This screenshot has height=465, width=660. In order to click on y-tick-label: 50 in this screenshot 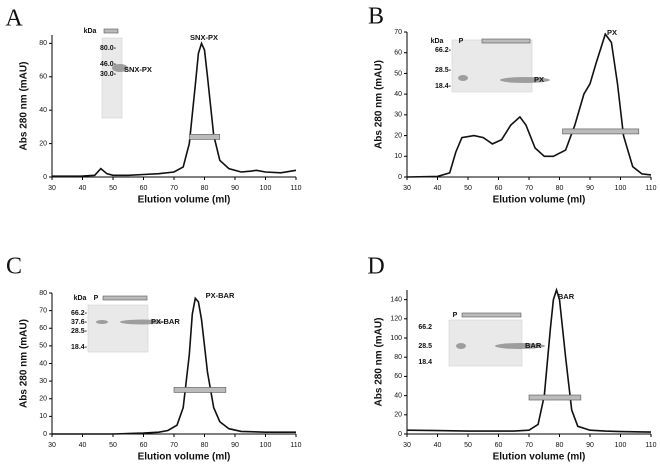, I will do `click(398, 73)`.